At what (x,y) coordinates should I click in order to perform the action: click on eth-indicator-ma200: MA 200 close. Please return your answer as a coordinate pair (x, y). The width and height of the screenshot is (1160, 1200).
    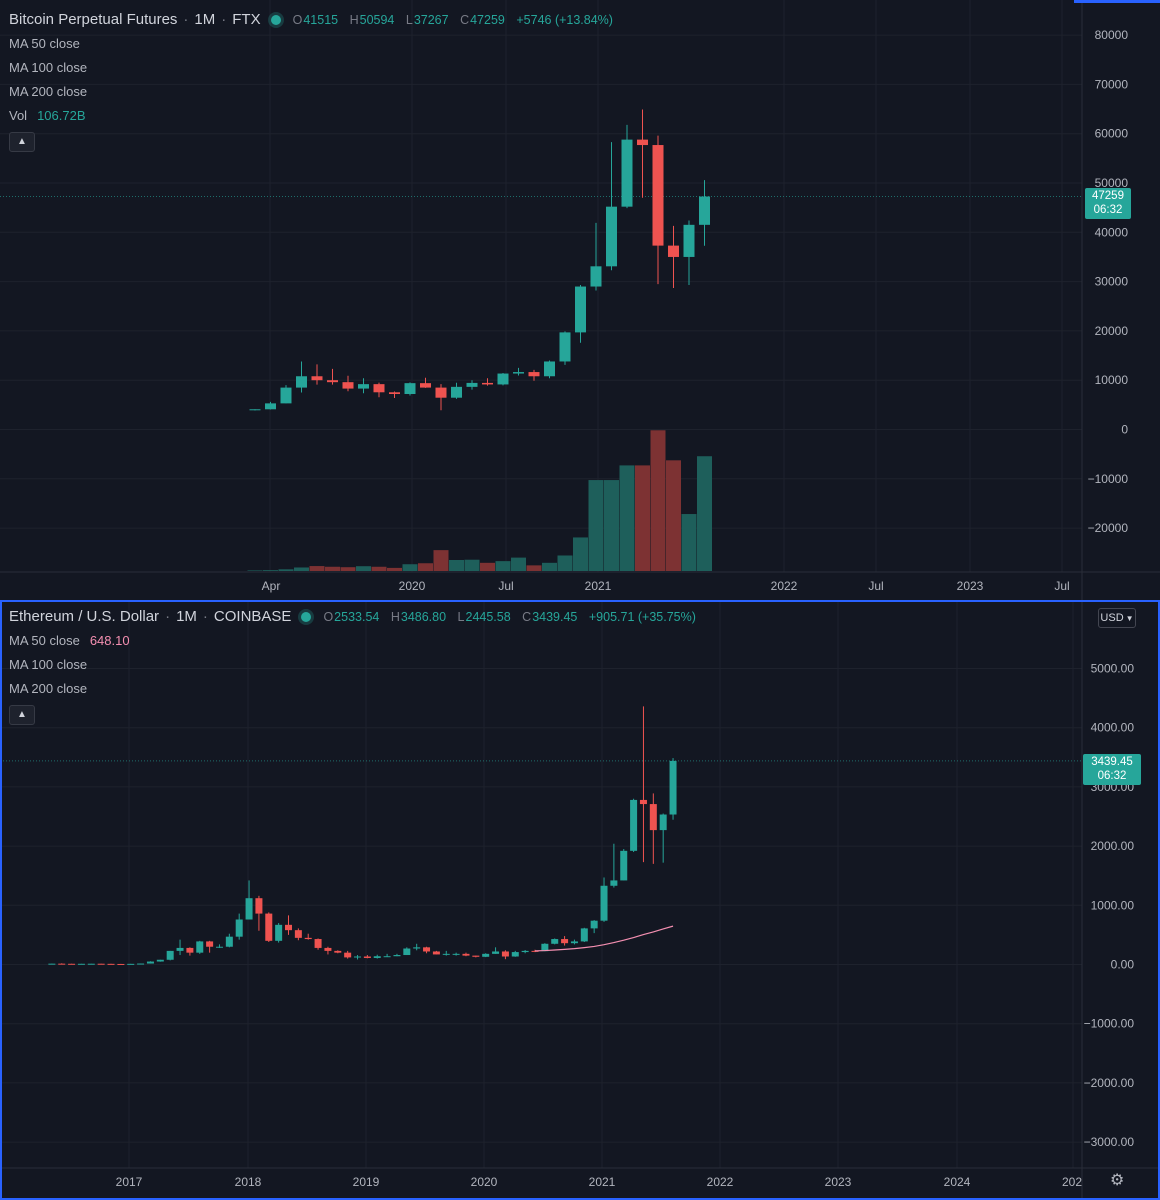
    Looking at the image, I should click on (48, 688).